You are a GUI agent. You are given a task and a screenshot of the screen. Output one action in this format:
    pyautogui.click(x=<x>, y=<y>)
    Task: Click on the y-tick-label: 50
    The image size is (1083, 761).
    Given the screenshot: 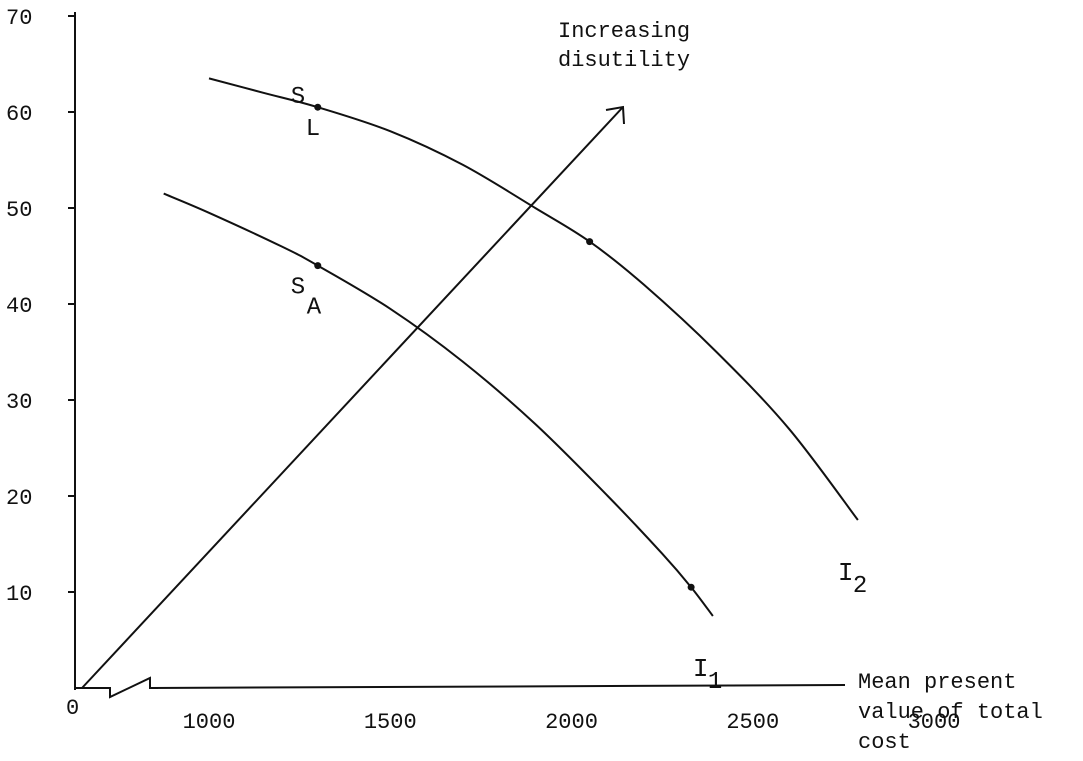 What is the action you would take?
    pyautogui.click(x=19, y=210)
    